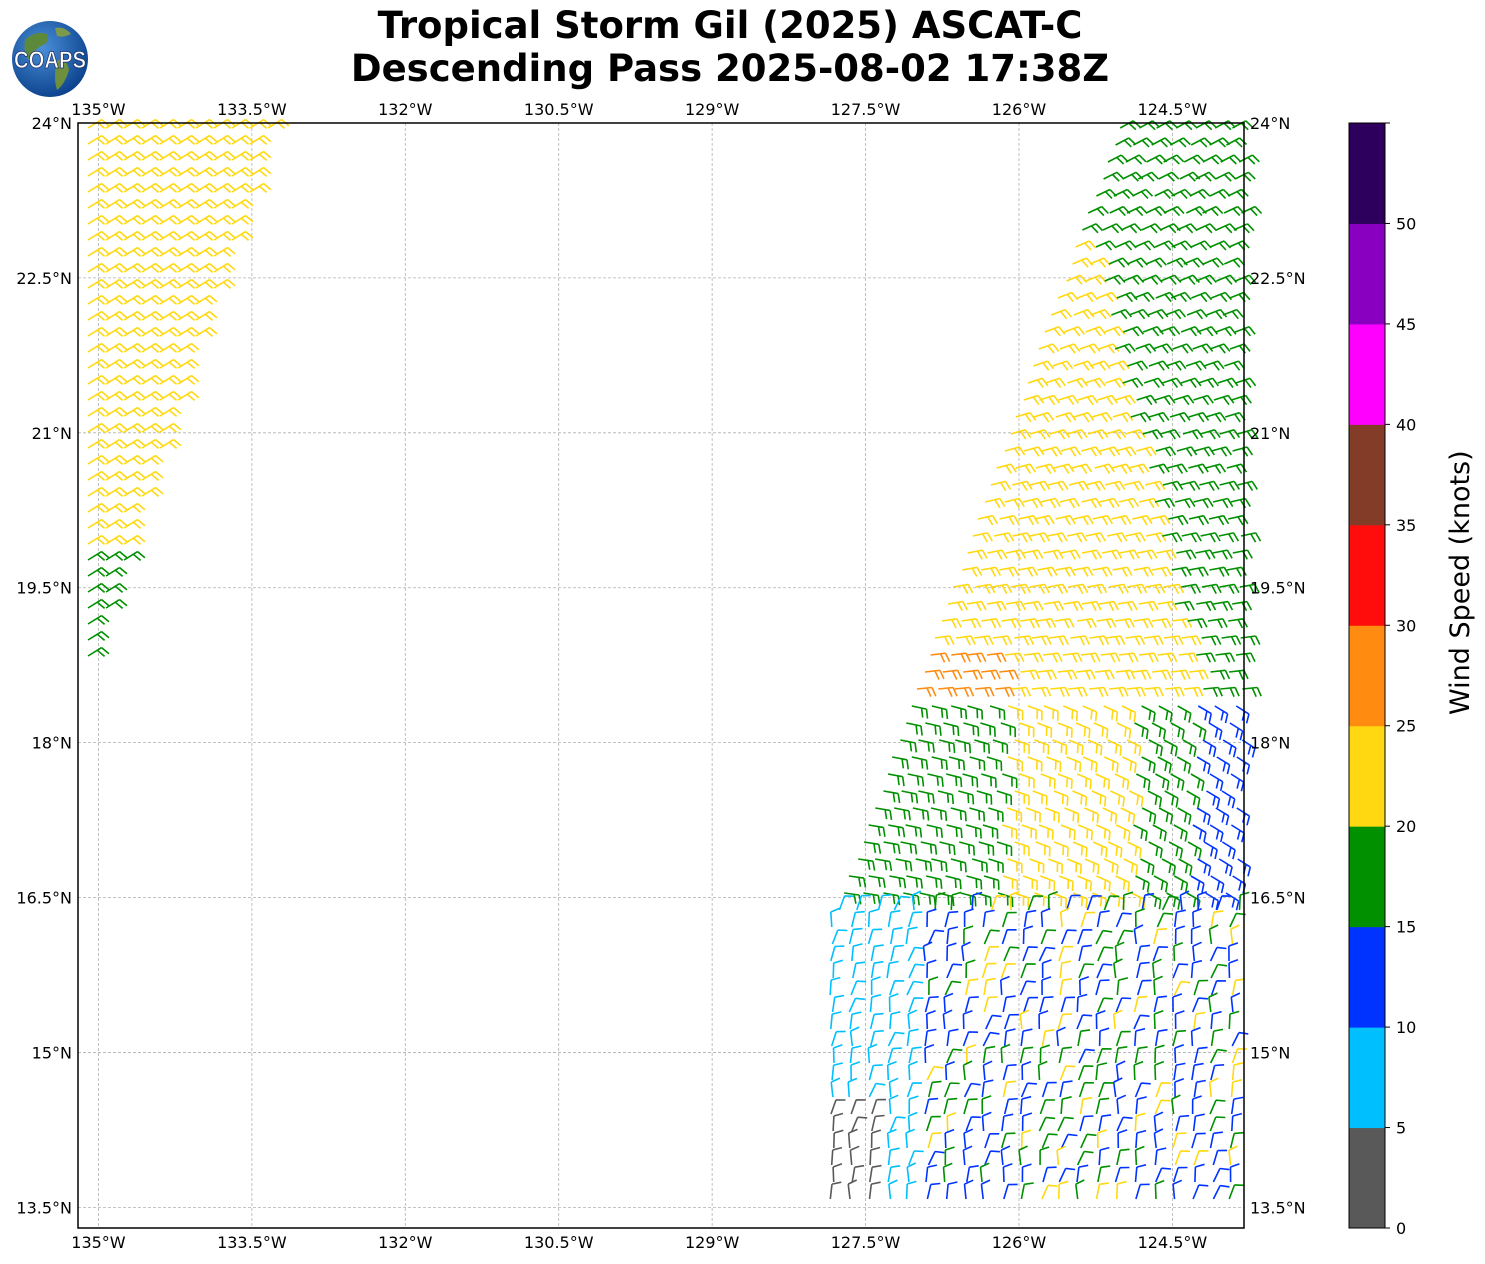  I want to click on lon-tick-label-bottom: 135°W, so click(98, 1242).